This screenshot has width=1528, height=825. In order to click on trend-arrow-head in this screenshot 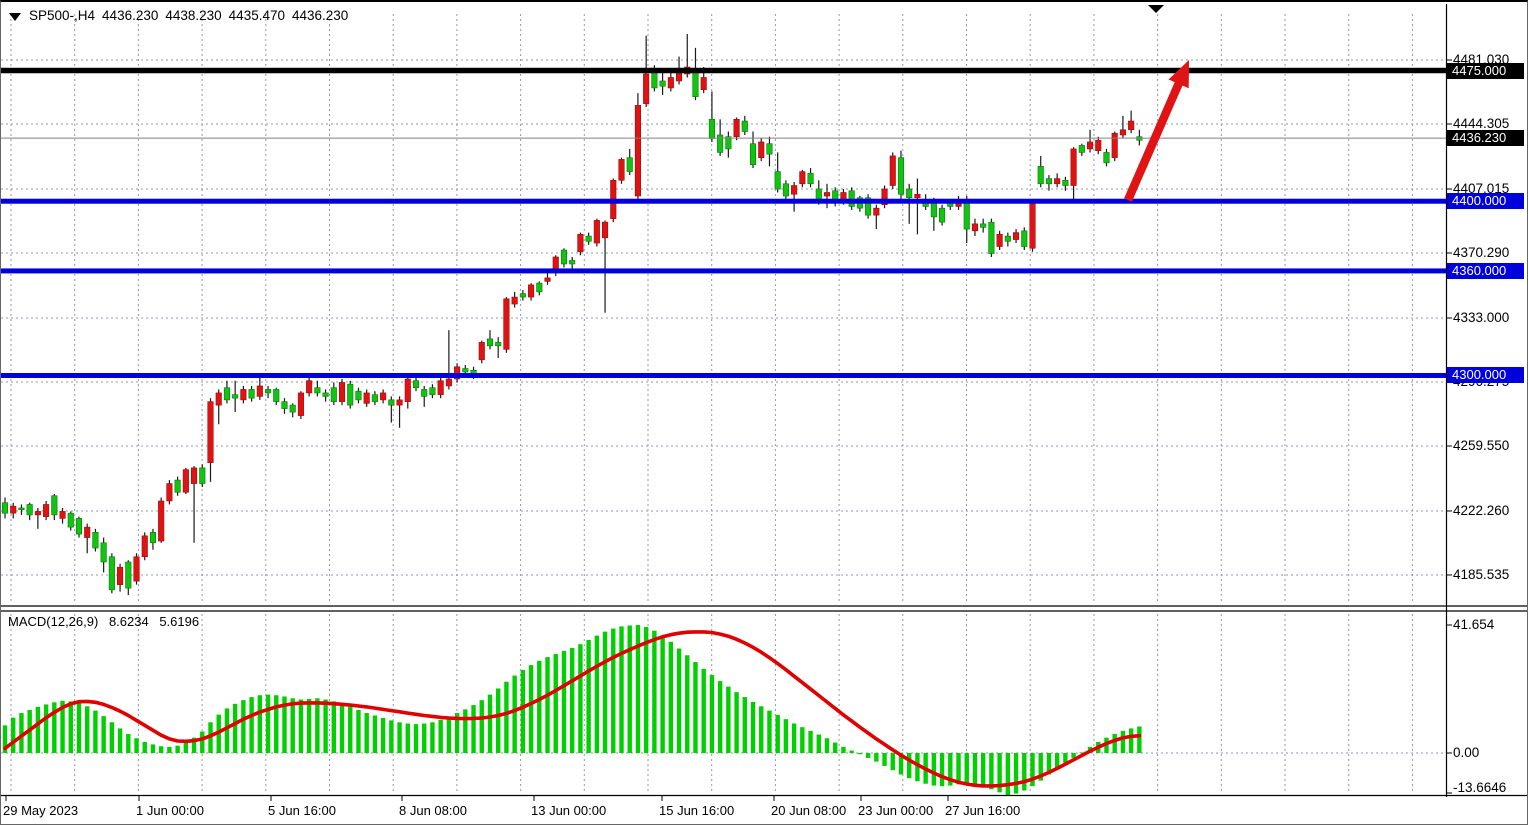, I will do `click(1178, 74)`.